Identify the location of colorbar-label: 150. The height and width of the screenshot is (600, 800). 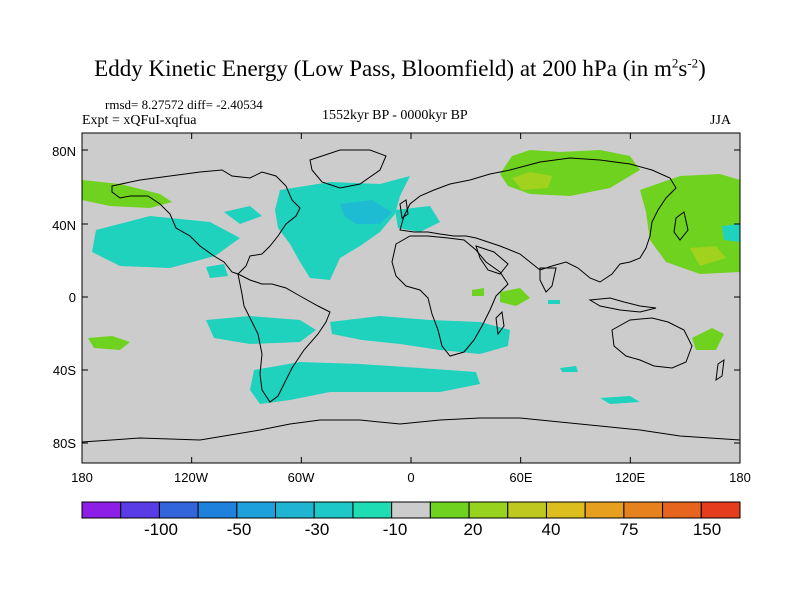
(707, 529).